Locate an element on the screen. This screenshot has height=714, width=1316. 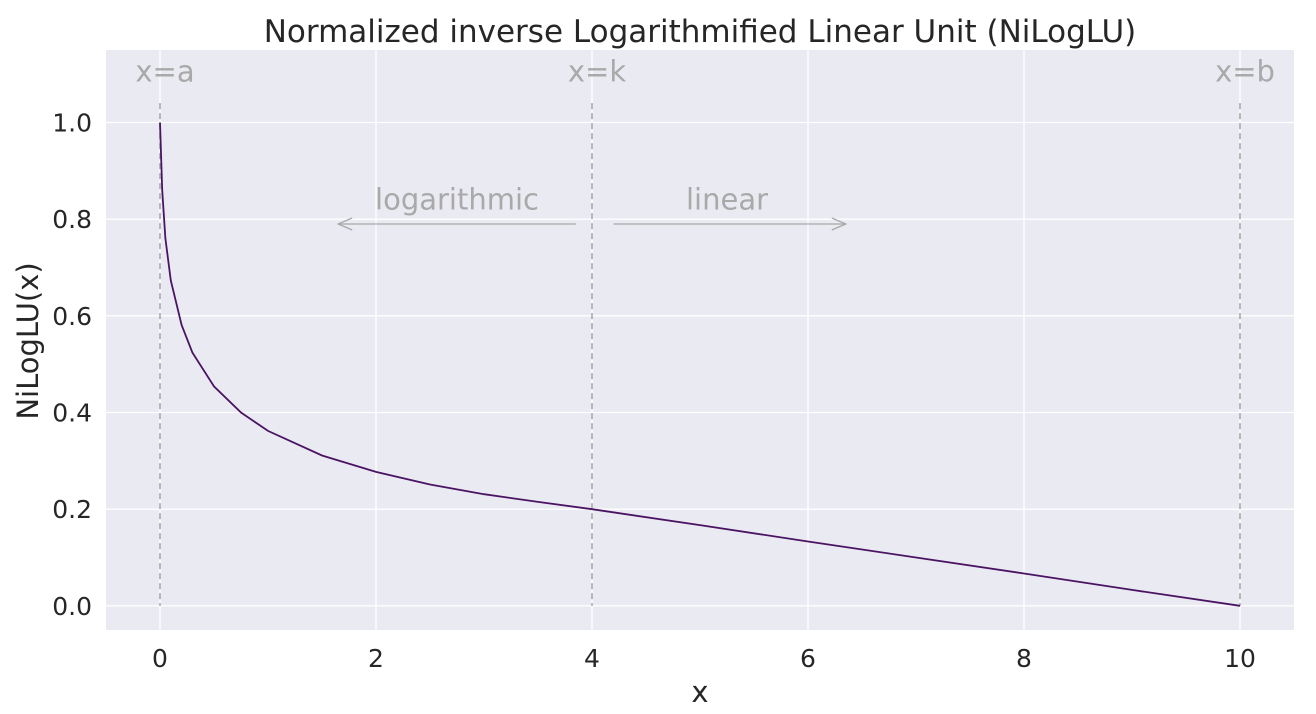
x-tick-label: 4 is located at coordinates (592, 658).